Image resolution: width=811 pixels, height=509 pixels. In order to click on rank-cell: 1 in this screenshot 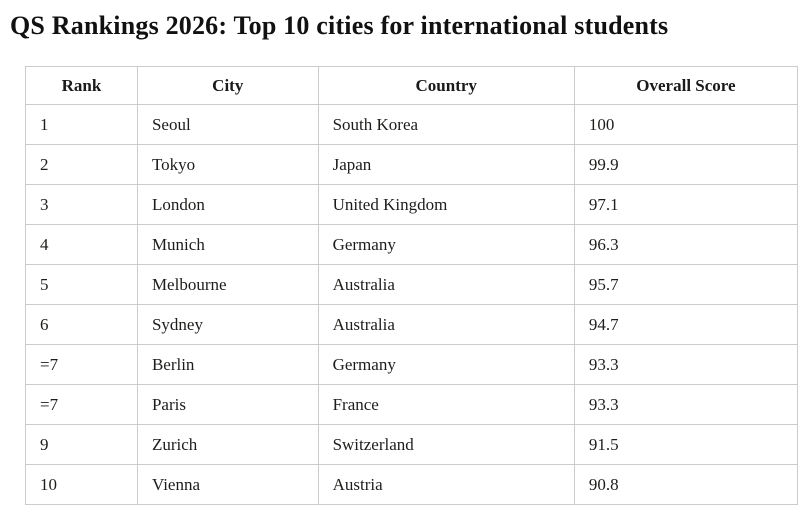, I will do `click(81, 124)`.